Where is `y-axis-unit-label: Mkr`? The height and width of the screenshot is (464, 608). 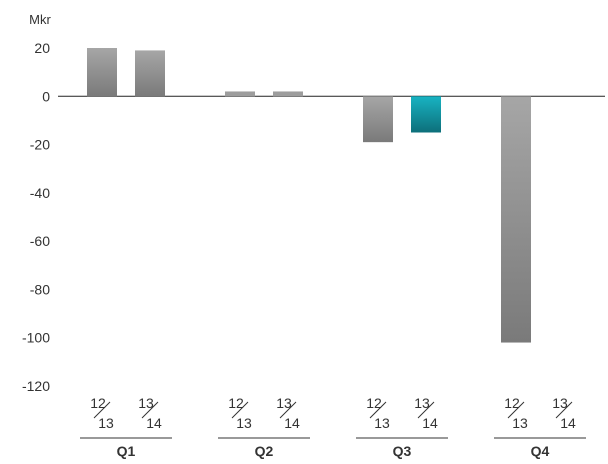
y-axis-unit-label: Mkr is located at coordinates (40, 19).